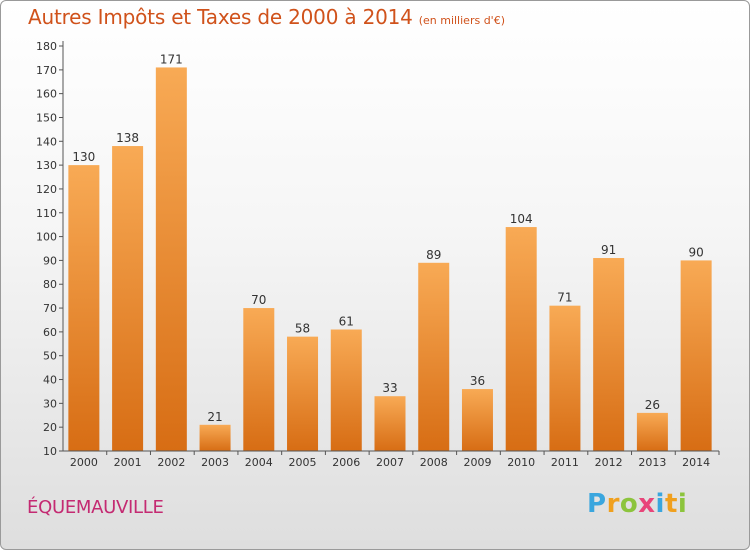  What do you see at coordinates (50, 451) in the screenshot?
I see `y-tick-label: 10` at bounding box center [50, 451].